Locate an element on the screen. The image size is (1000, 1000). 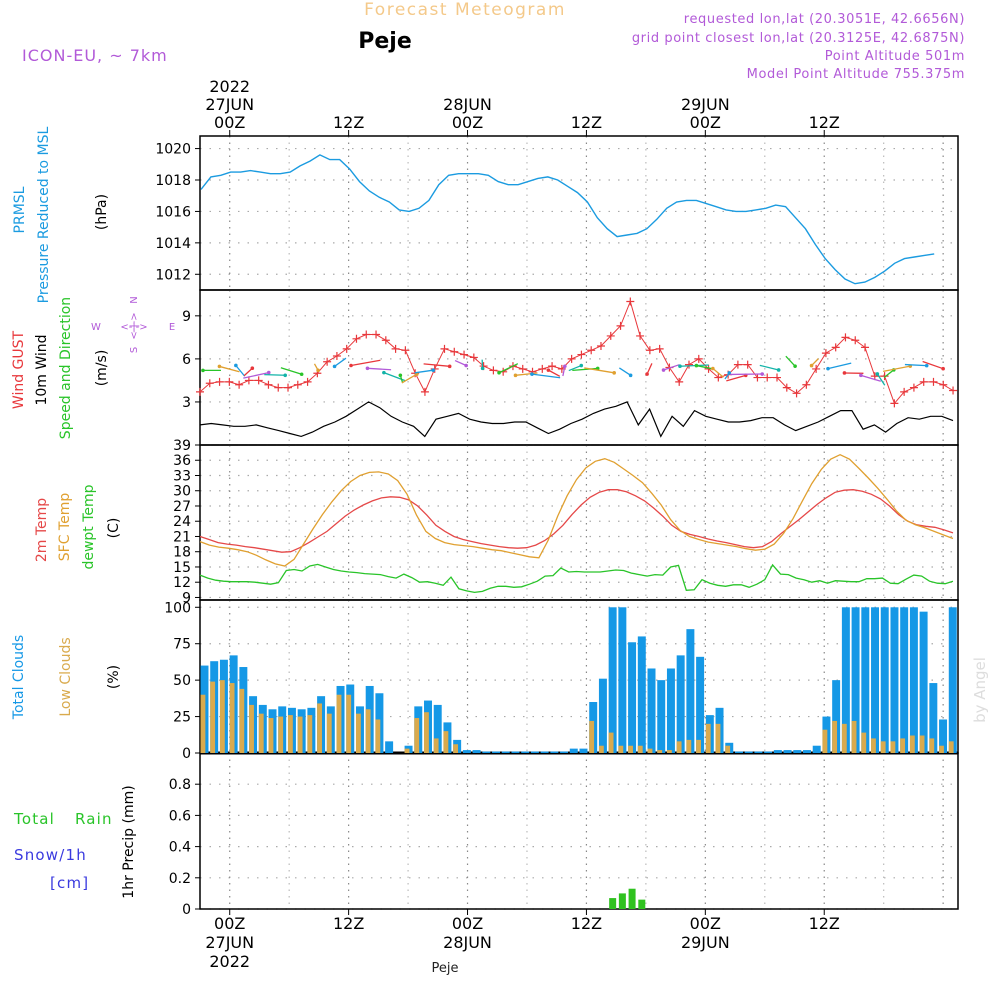
y-tick-label: 1014 is located at coordinates (173, 244).